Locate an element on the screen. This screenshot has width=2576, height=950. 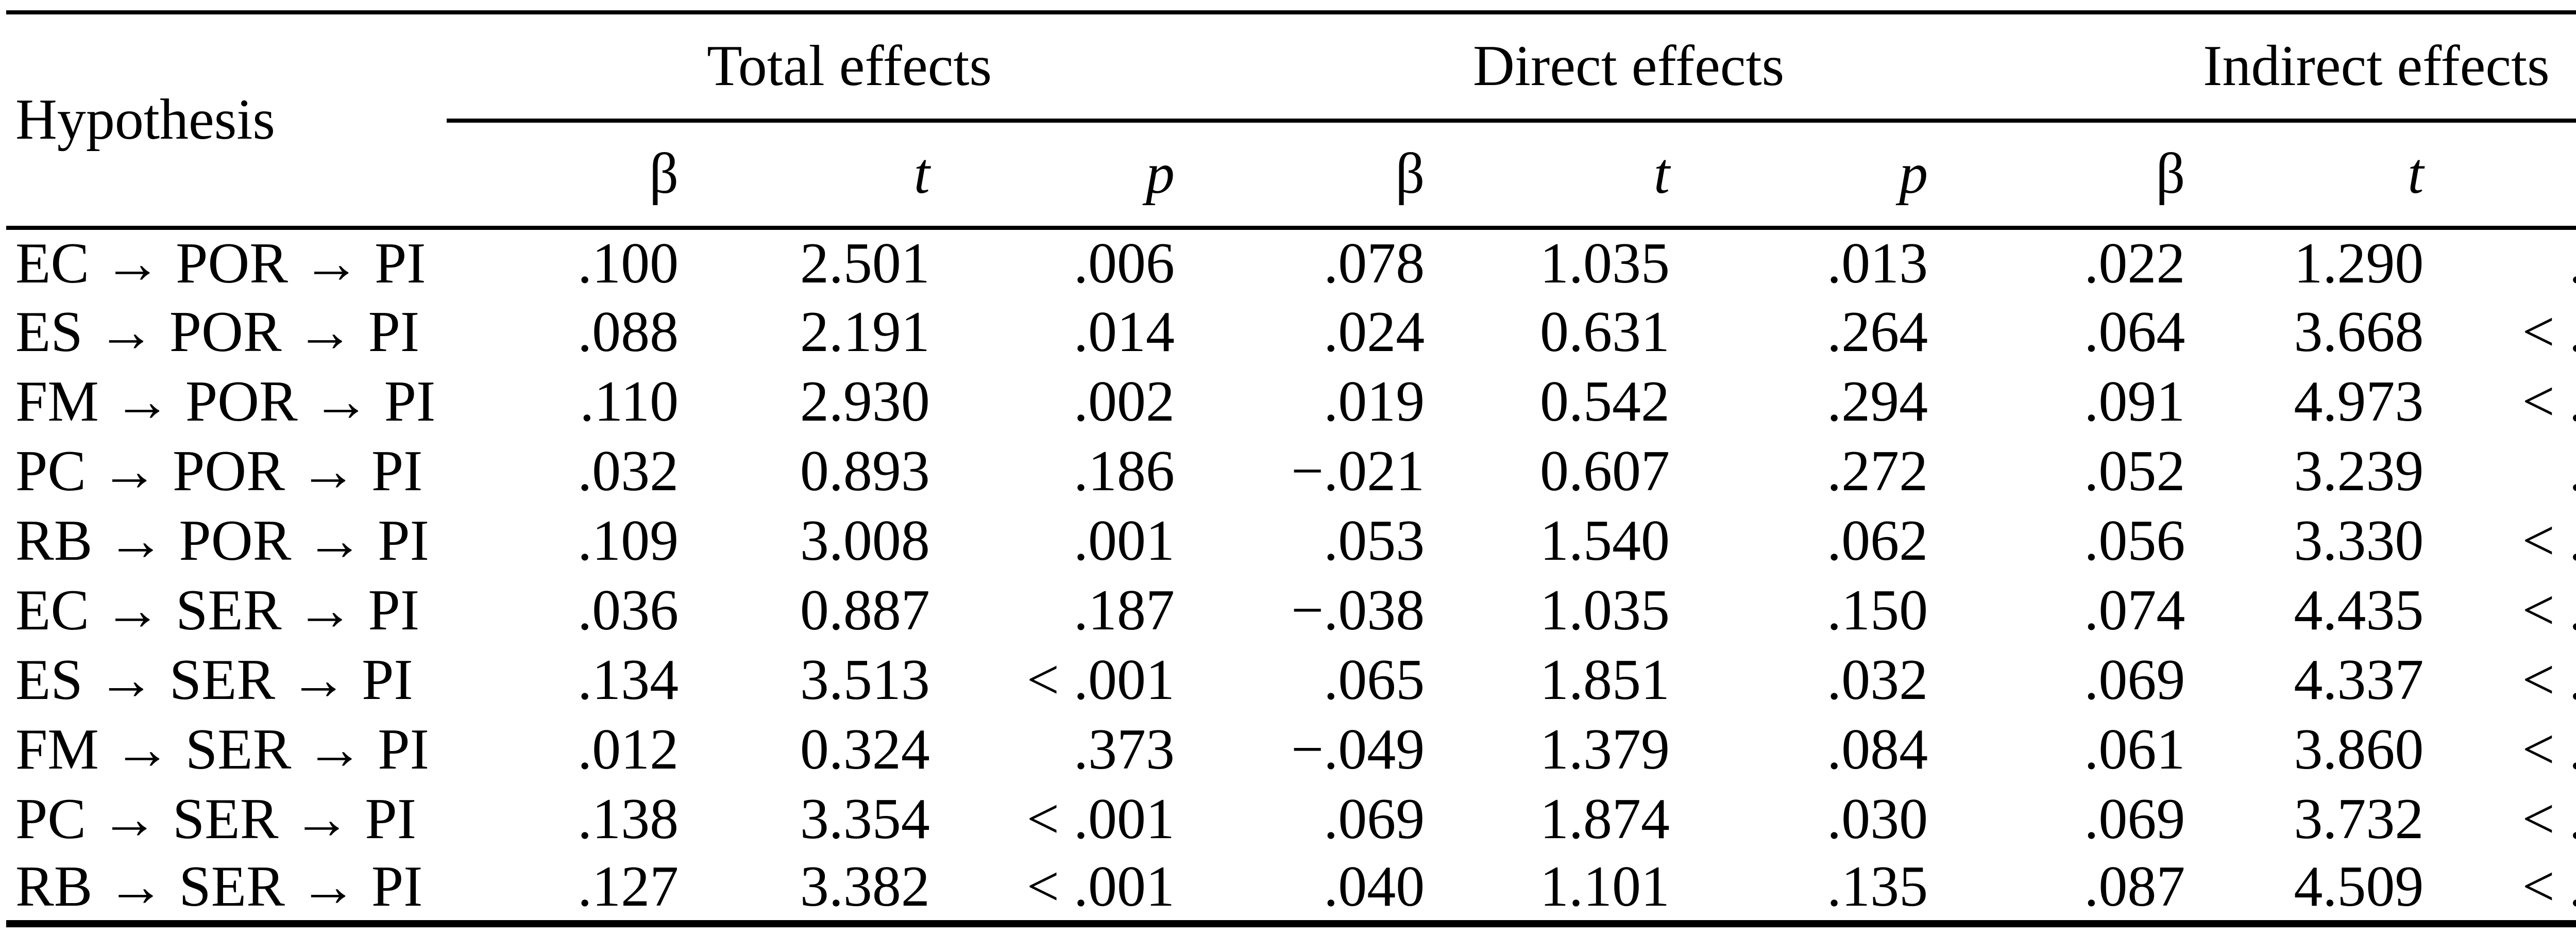
value-cell: 3.354 is located at coordinates (865, 819).